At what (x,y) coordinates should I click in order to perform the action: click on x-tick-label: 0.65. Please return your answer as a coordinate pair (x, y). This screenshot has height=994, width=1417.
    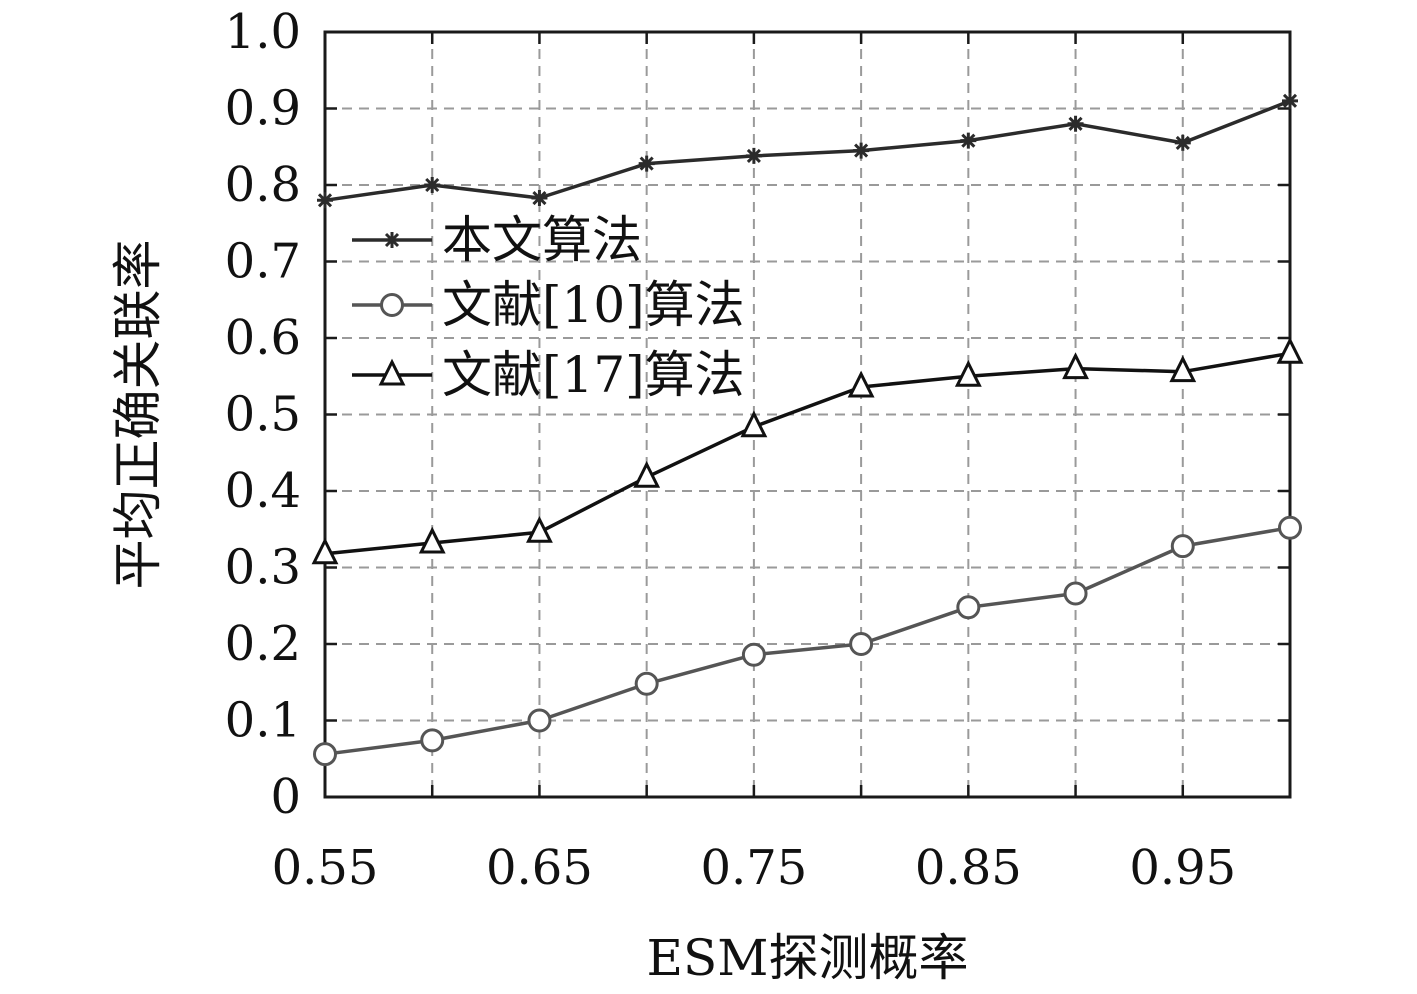
    Looking at the image, I should click on (539, 868).